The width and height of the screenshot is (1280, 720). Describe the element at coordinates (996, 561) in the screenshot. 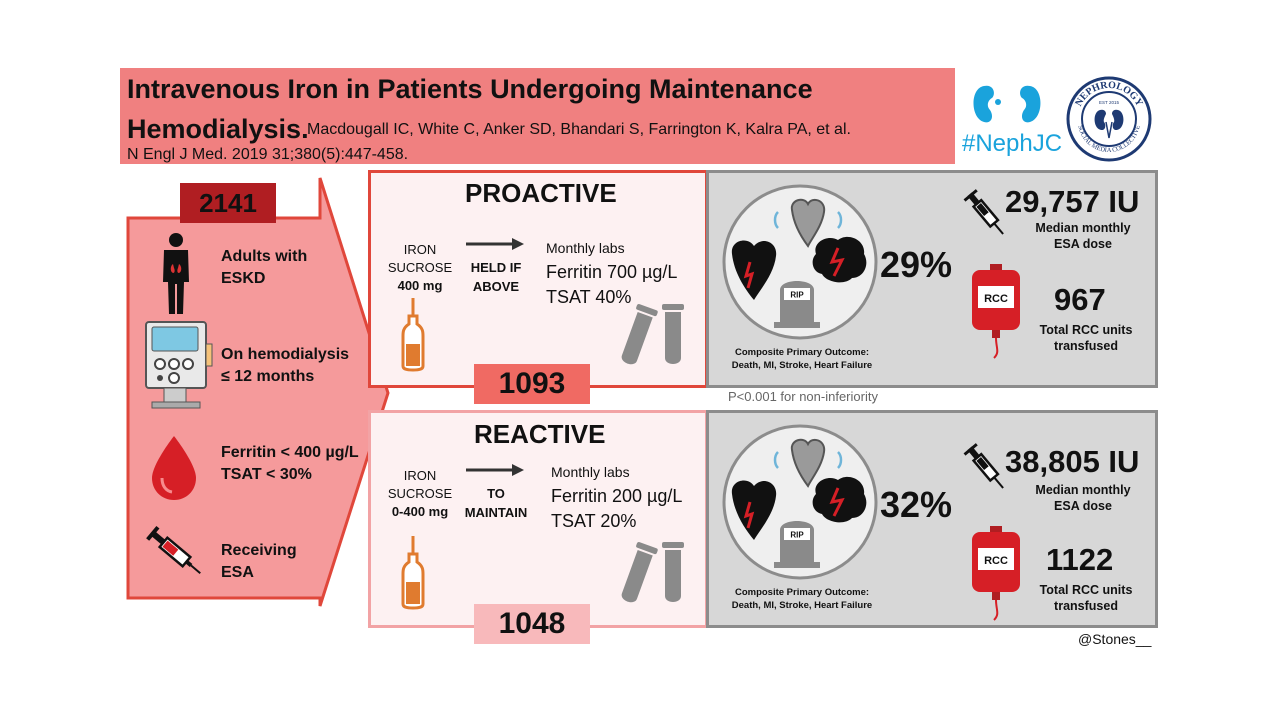

I see `reactive-rcc-label: RCC` at that location.